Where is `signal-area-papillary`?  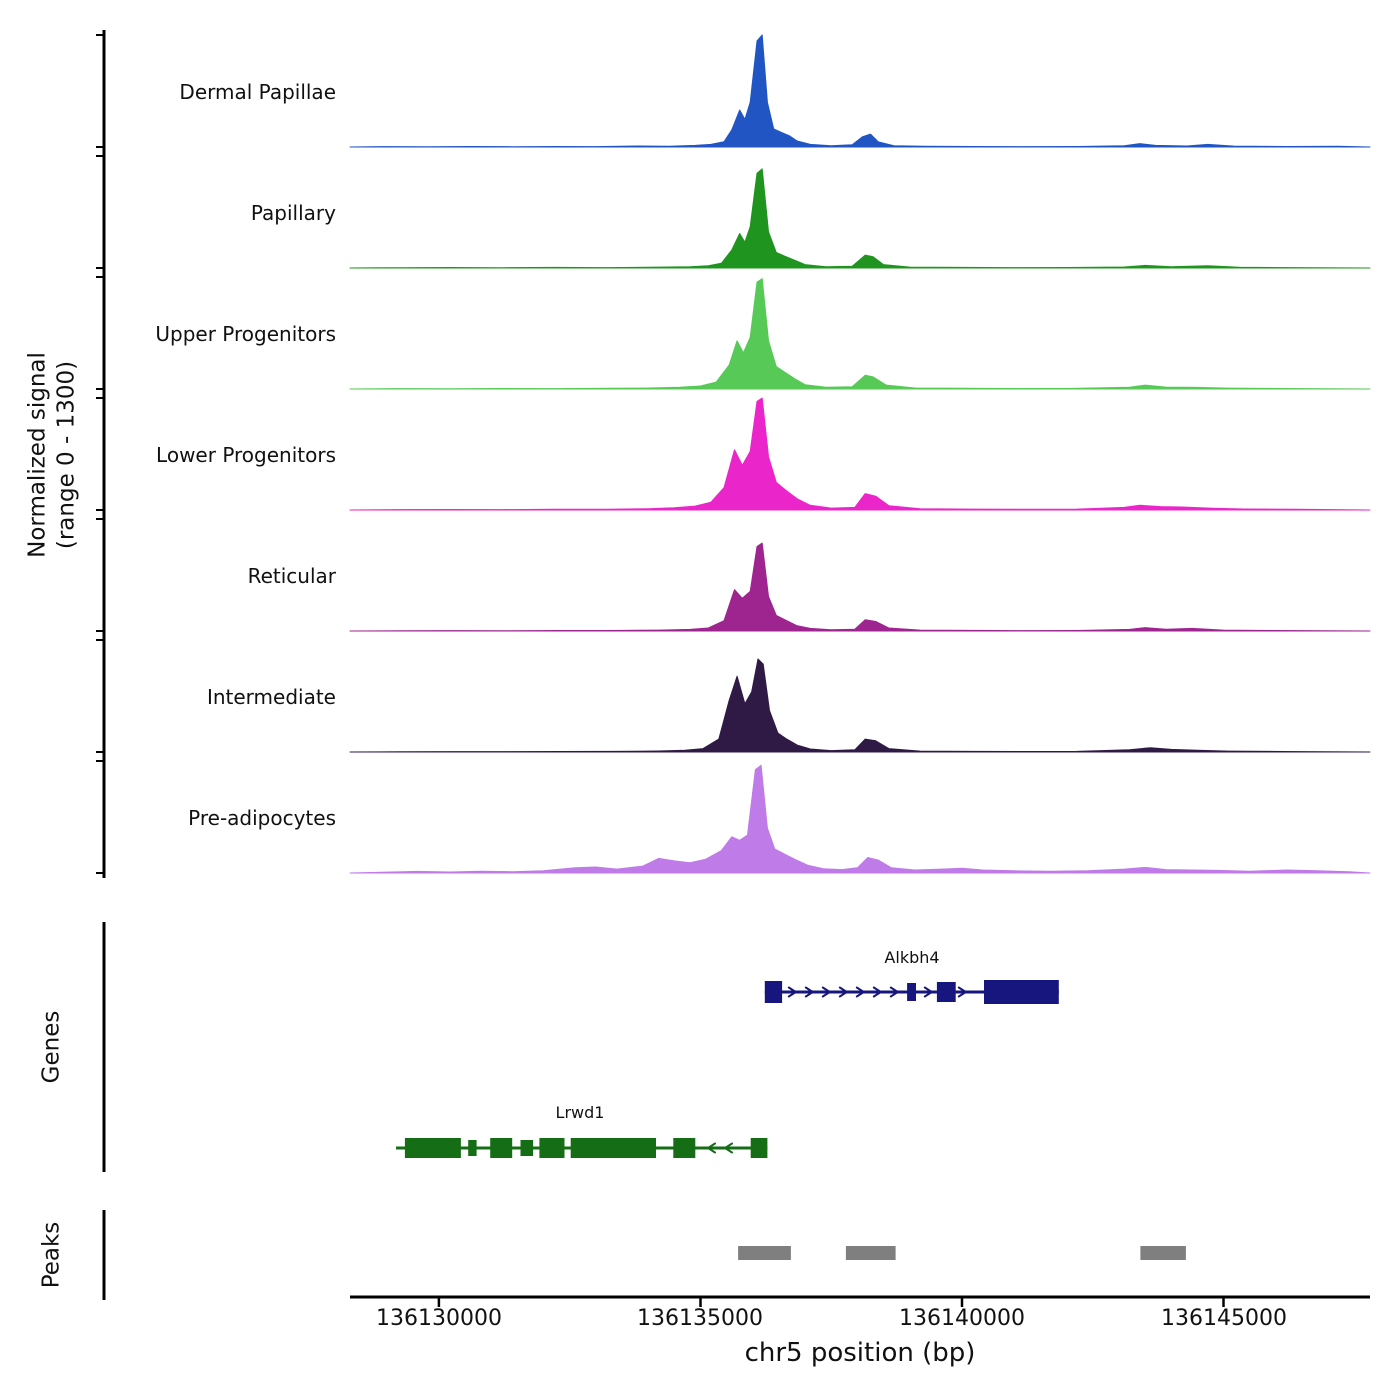 signal-area-papillary is located at coordinates (860, 218).